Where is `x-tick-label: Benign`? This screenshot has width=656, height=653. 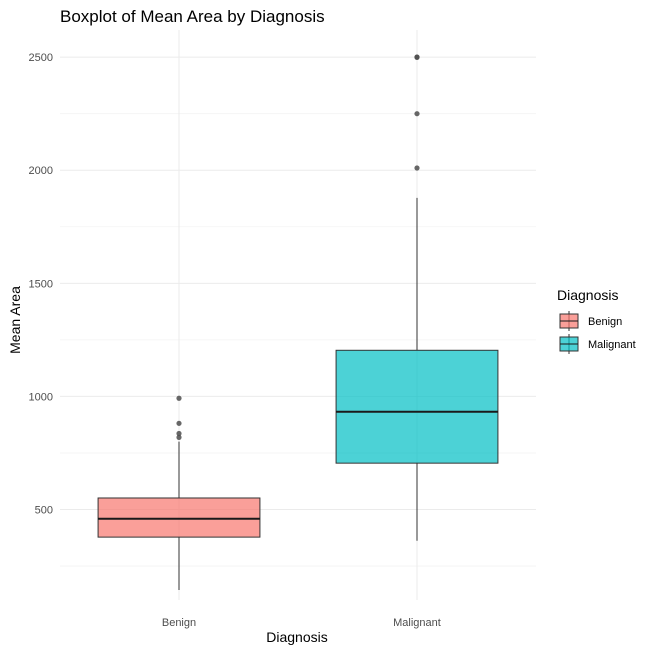
x-tick-label: Benign is located at coordinates (179, 623).